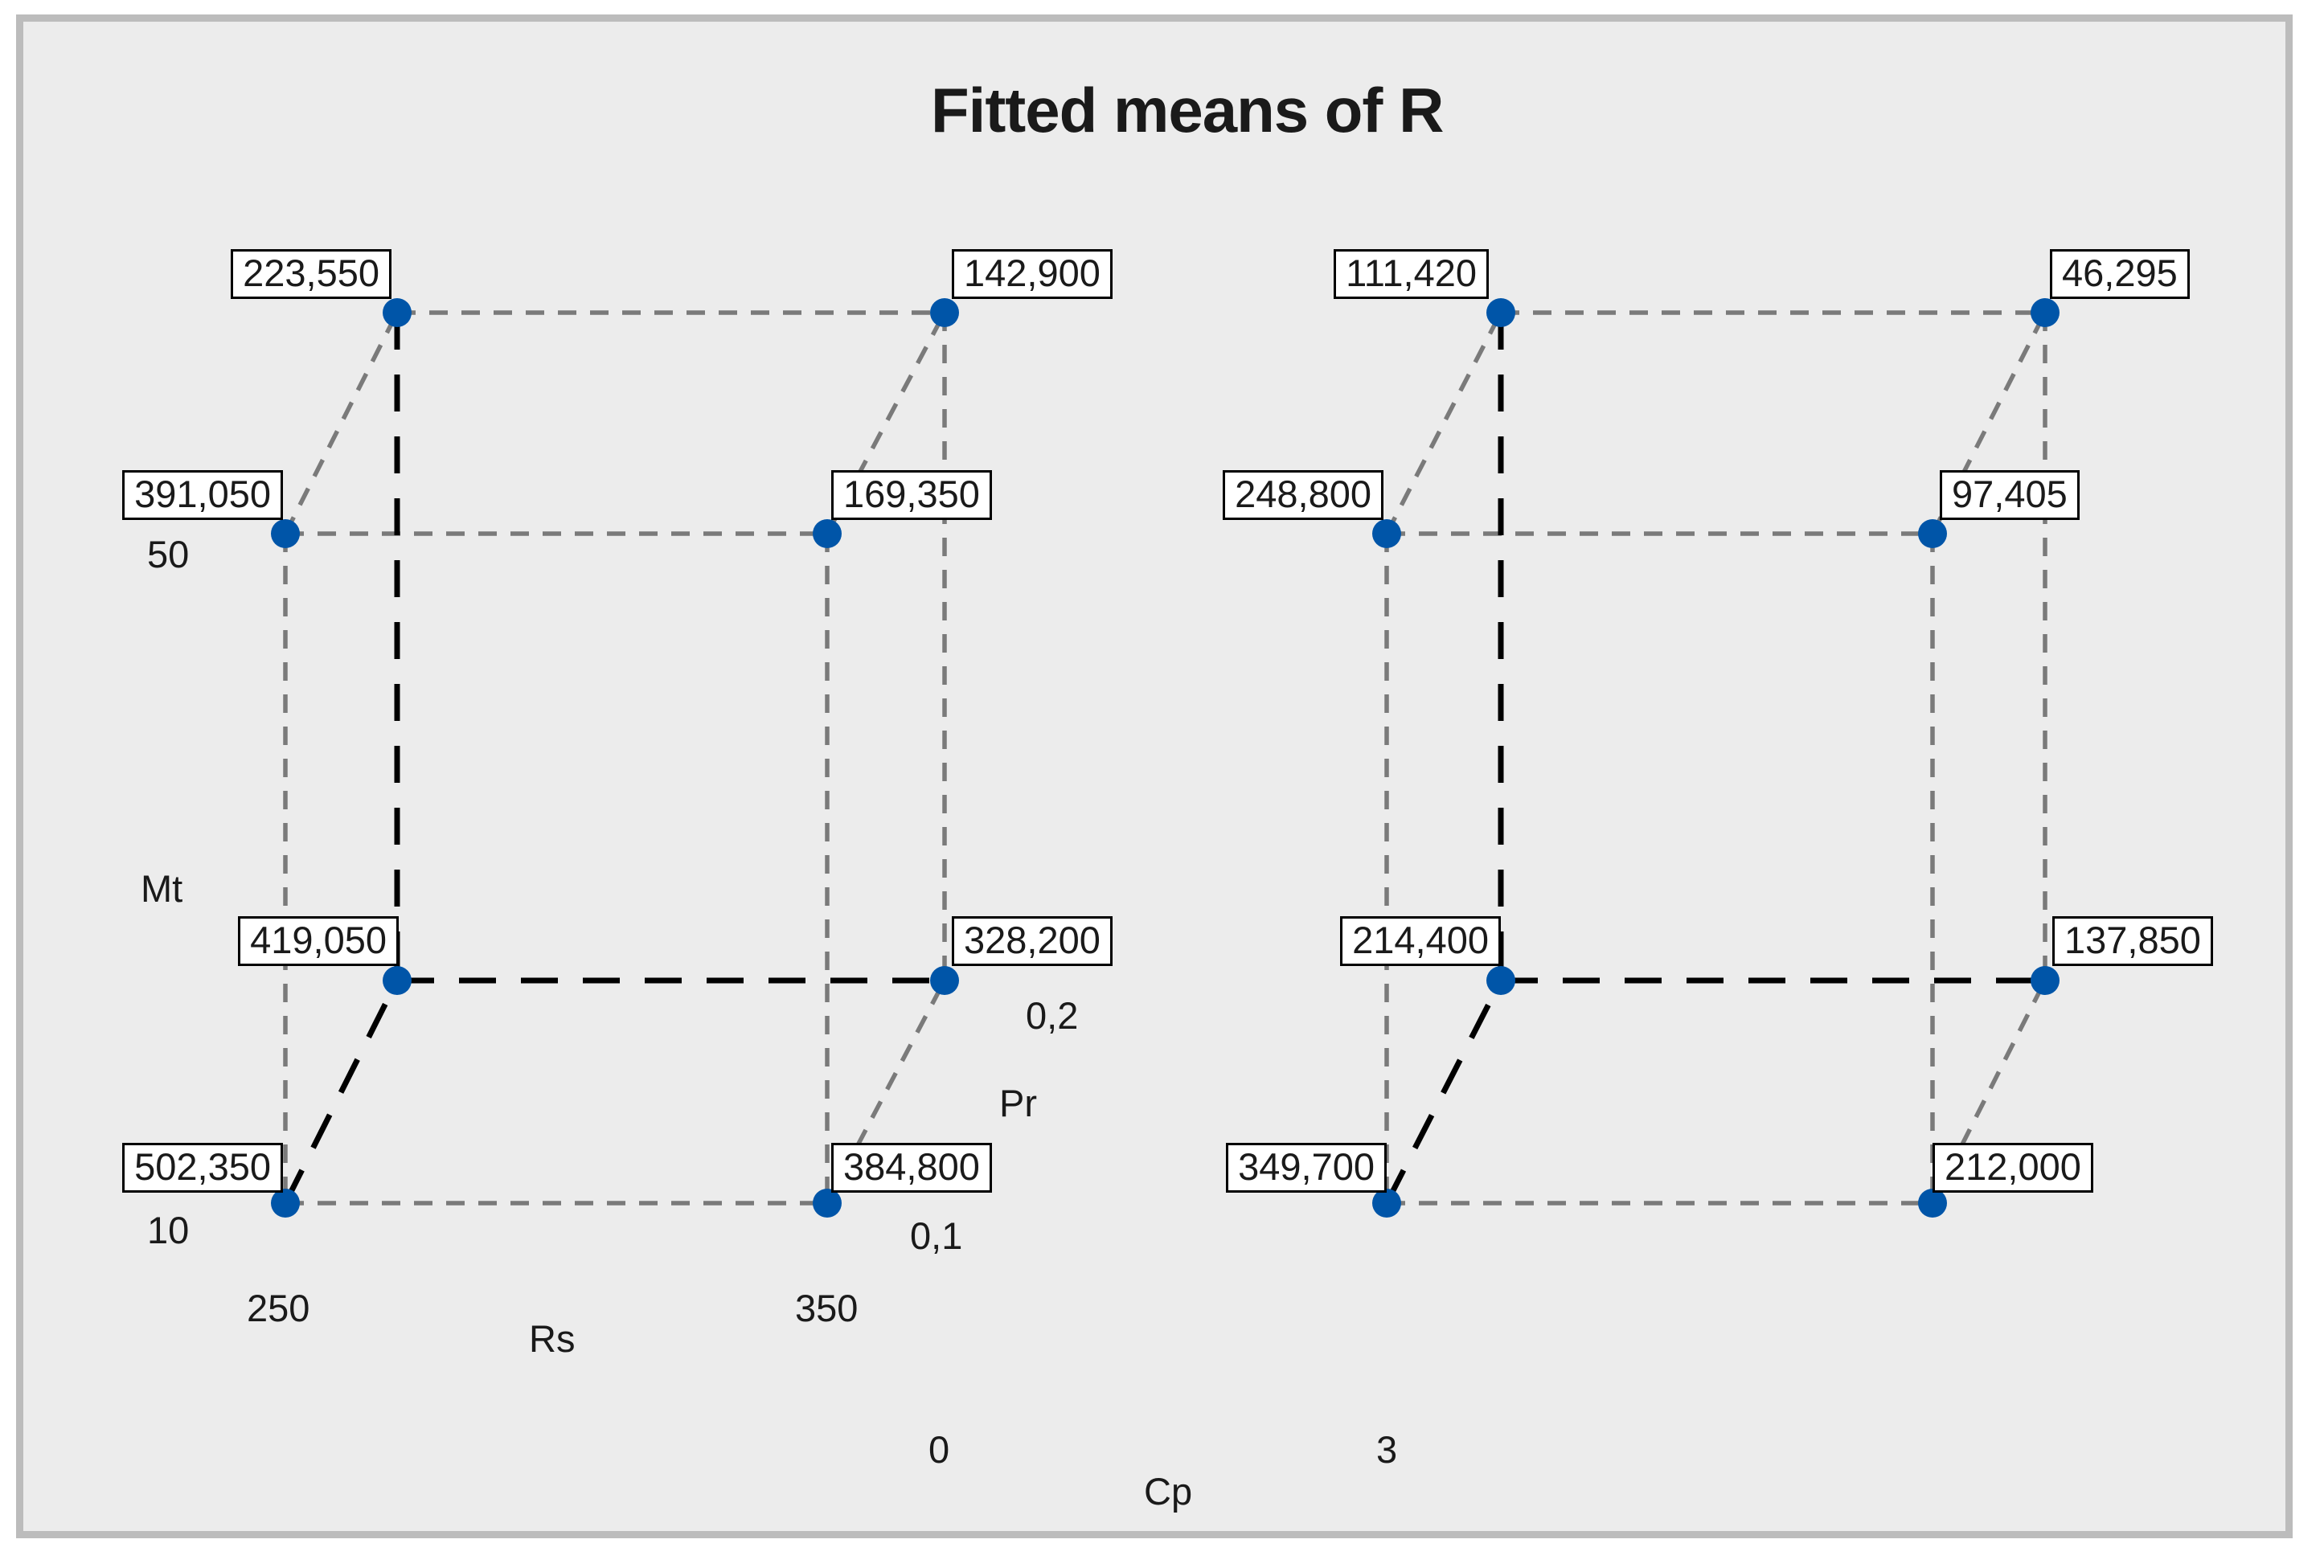 The width and height of the screenshot is (2324, 1568). I want to click on point-label-cp0-front-top-right: 169,350, so click(911, 495).